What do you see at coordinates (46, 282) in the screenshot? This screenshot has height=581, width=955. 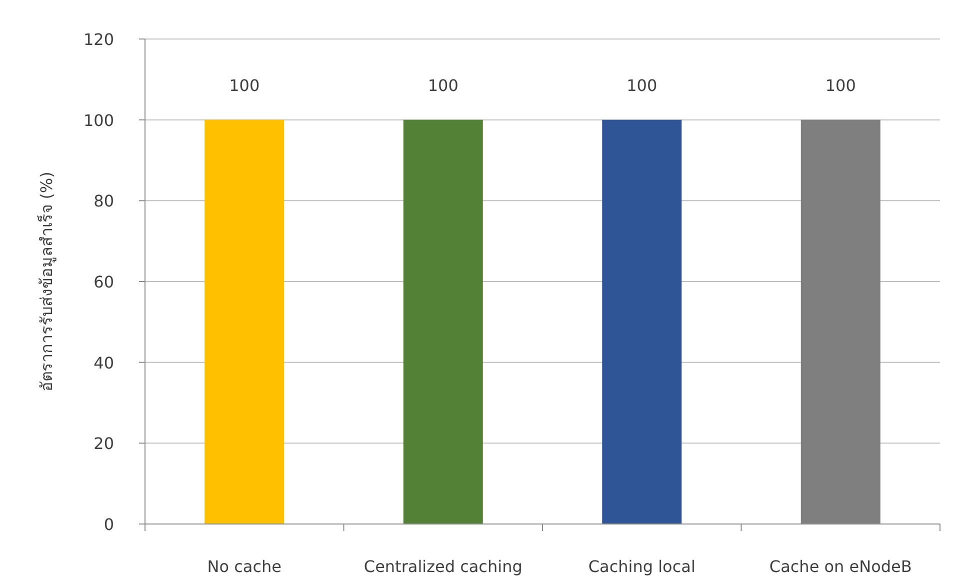 I see `y-axis-title: อัตราการรับส่งข้อมูลสำเร็จ (%)` at bounding box center [46, 282].